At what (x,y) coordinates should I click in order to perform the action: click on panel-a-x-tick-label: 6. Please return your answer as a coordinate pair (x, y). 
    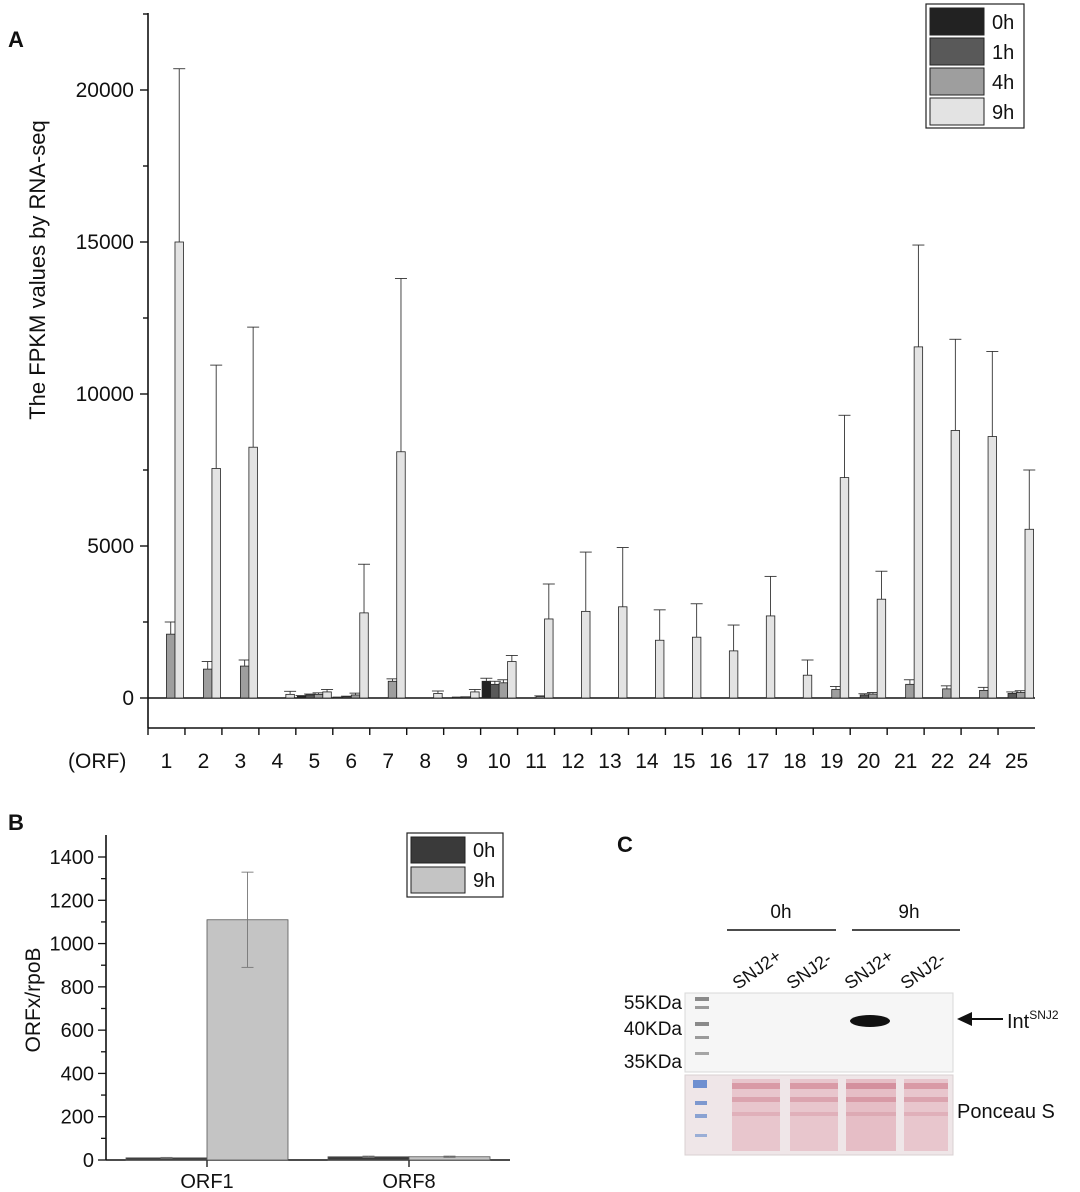
    Looking at the image, I should click on (351, 761).